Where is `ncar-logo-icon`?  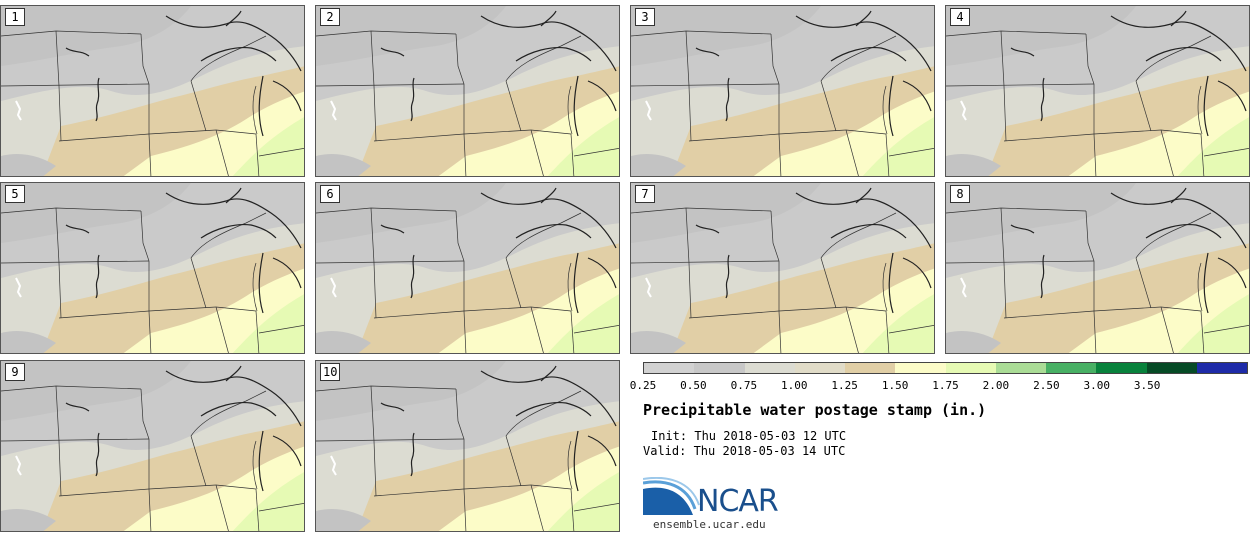 ncar-logo-icon is located at coordinates (671, 496).